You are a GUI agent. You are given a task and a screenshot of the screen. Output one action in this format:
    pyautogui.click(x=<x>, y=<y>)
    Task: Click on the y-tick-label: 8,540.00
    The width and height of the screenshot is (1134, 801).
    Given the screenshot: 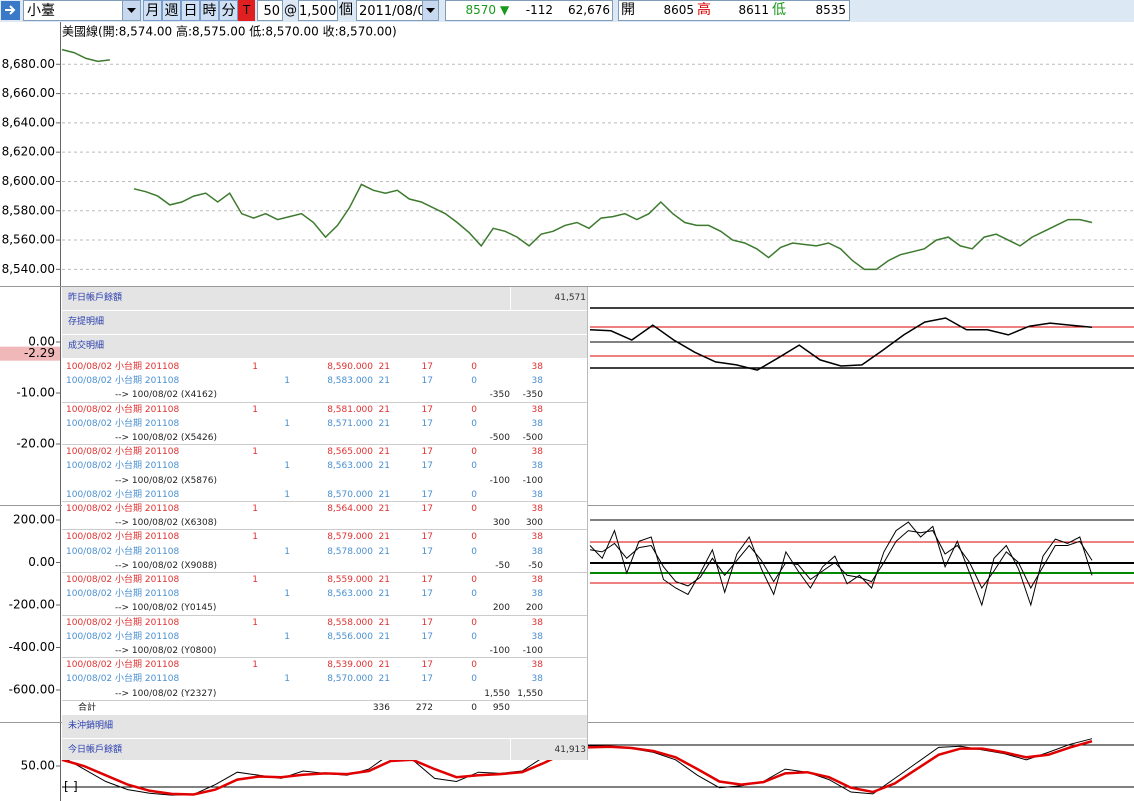 What is the action you would take?
    pyautogui.click(x=28, y=269)
    